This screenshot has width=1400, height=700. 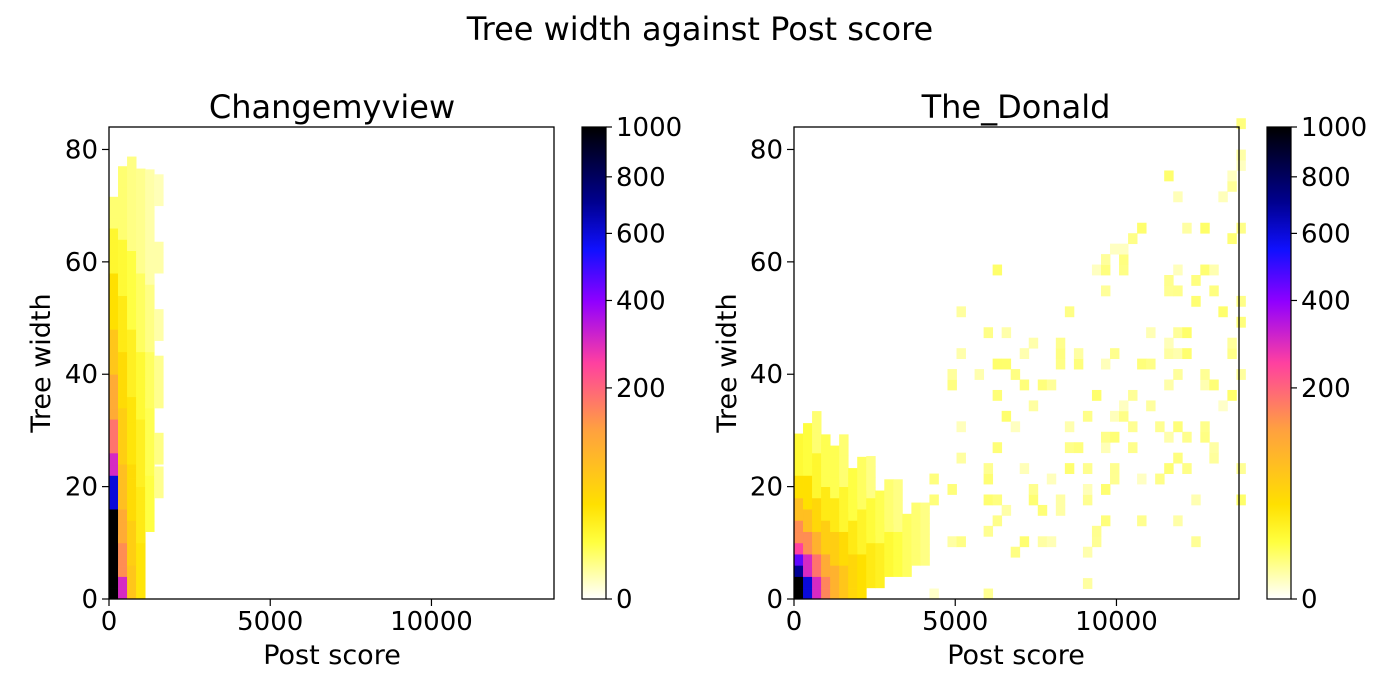 What do you see at coordinates (766, 488) in the screenshot?
I see `y-tick-label: 20` at bounding box center [766, 488].